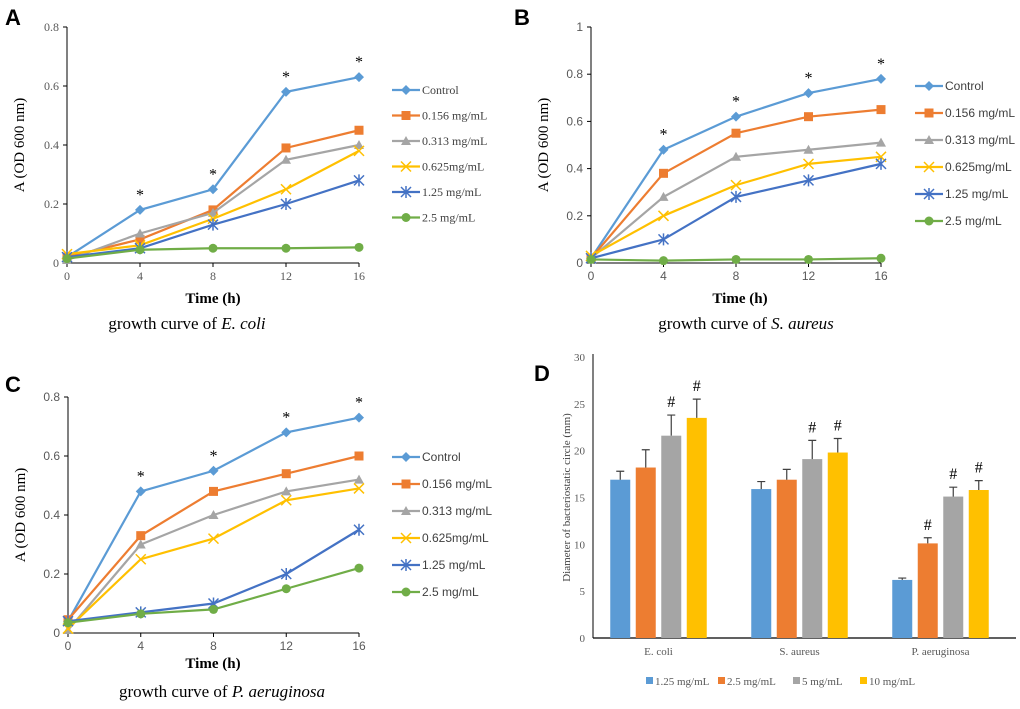  What do you see at coordinates (751, 682) in the screenshot?
I see `legend-label: 2.5 mg/mL` at bounding box center [751, 682].